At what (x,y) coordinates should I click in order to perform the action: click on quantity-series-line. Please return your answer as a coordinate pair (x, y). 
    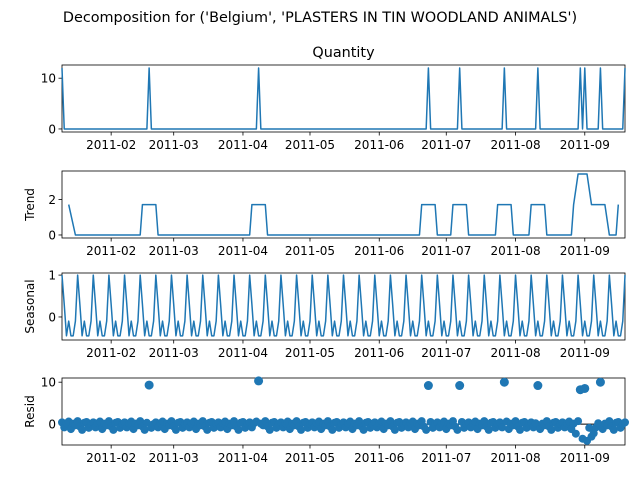
    Looking at the image, I should click on (343, 98).